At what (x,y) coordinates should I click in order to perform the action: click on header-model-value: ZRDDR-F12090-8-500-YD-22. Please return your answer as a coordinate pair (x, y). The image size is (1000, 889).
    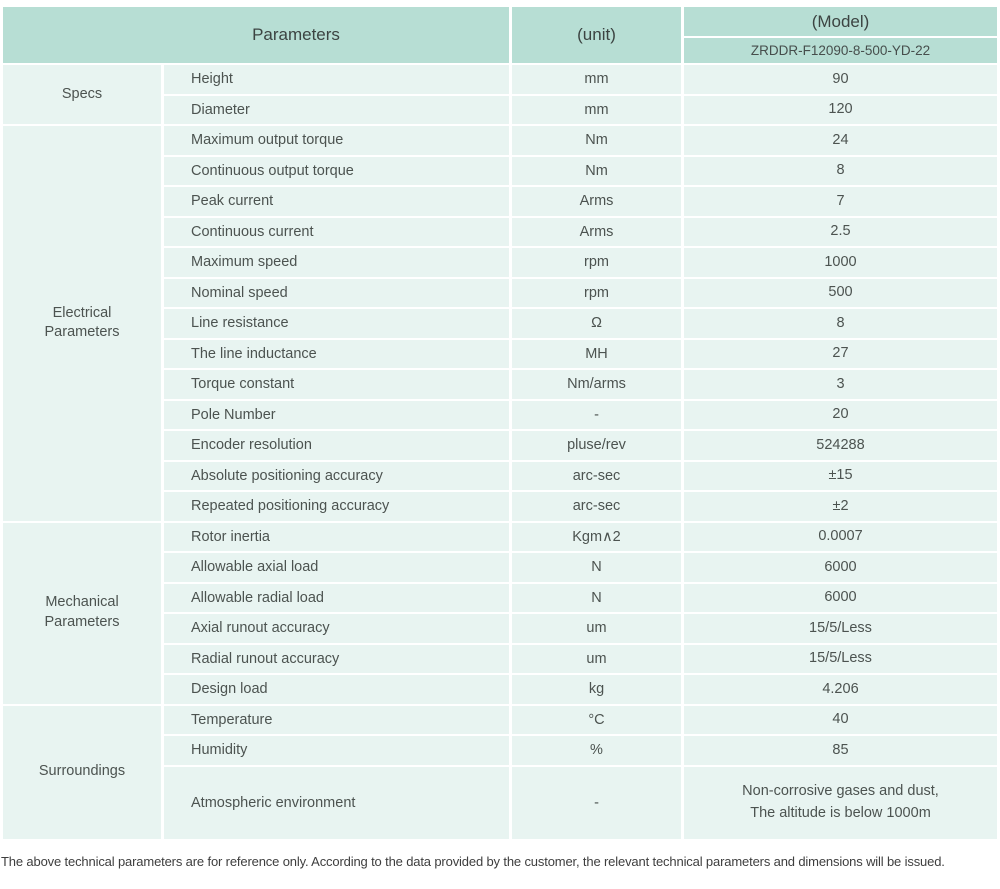
    Looking at the image, I should click on (840, 50).